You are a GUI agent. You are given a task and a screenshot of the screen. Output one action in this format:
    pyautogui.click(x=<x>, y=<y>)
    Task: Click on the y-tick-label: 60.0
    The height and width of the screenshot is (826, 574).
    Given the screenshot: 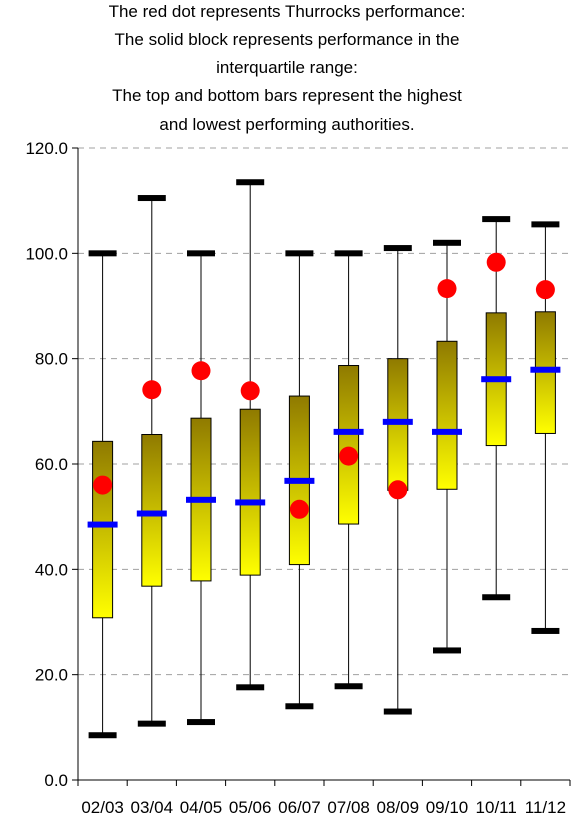 What is the action you would take?
    pyautogui.click(x=51, y=464)
    